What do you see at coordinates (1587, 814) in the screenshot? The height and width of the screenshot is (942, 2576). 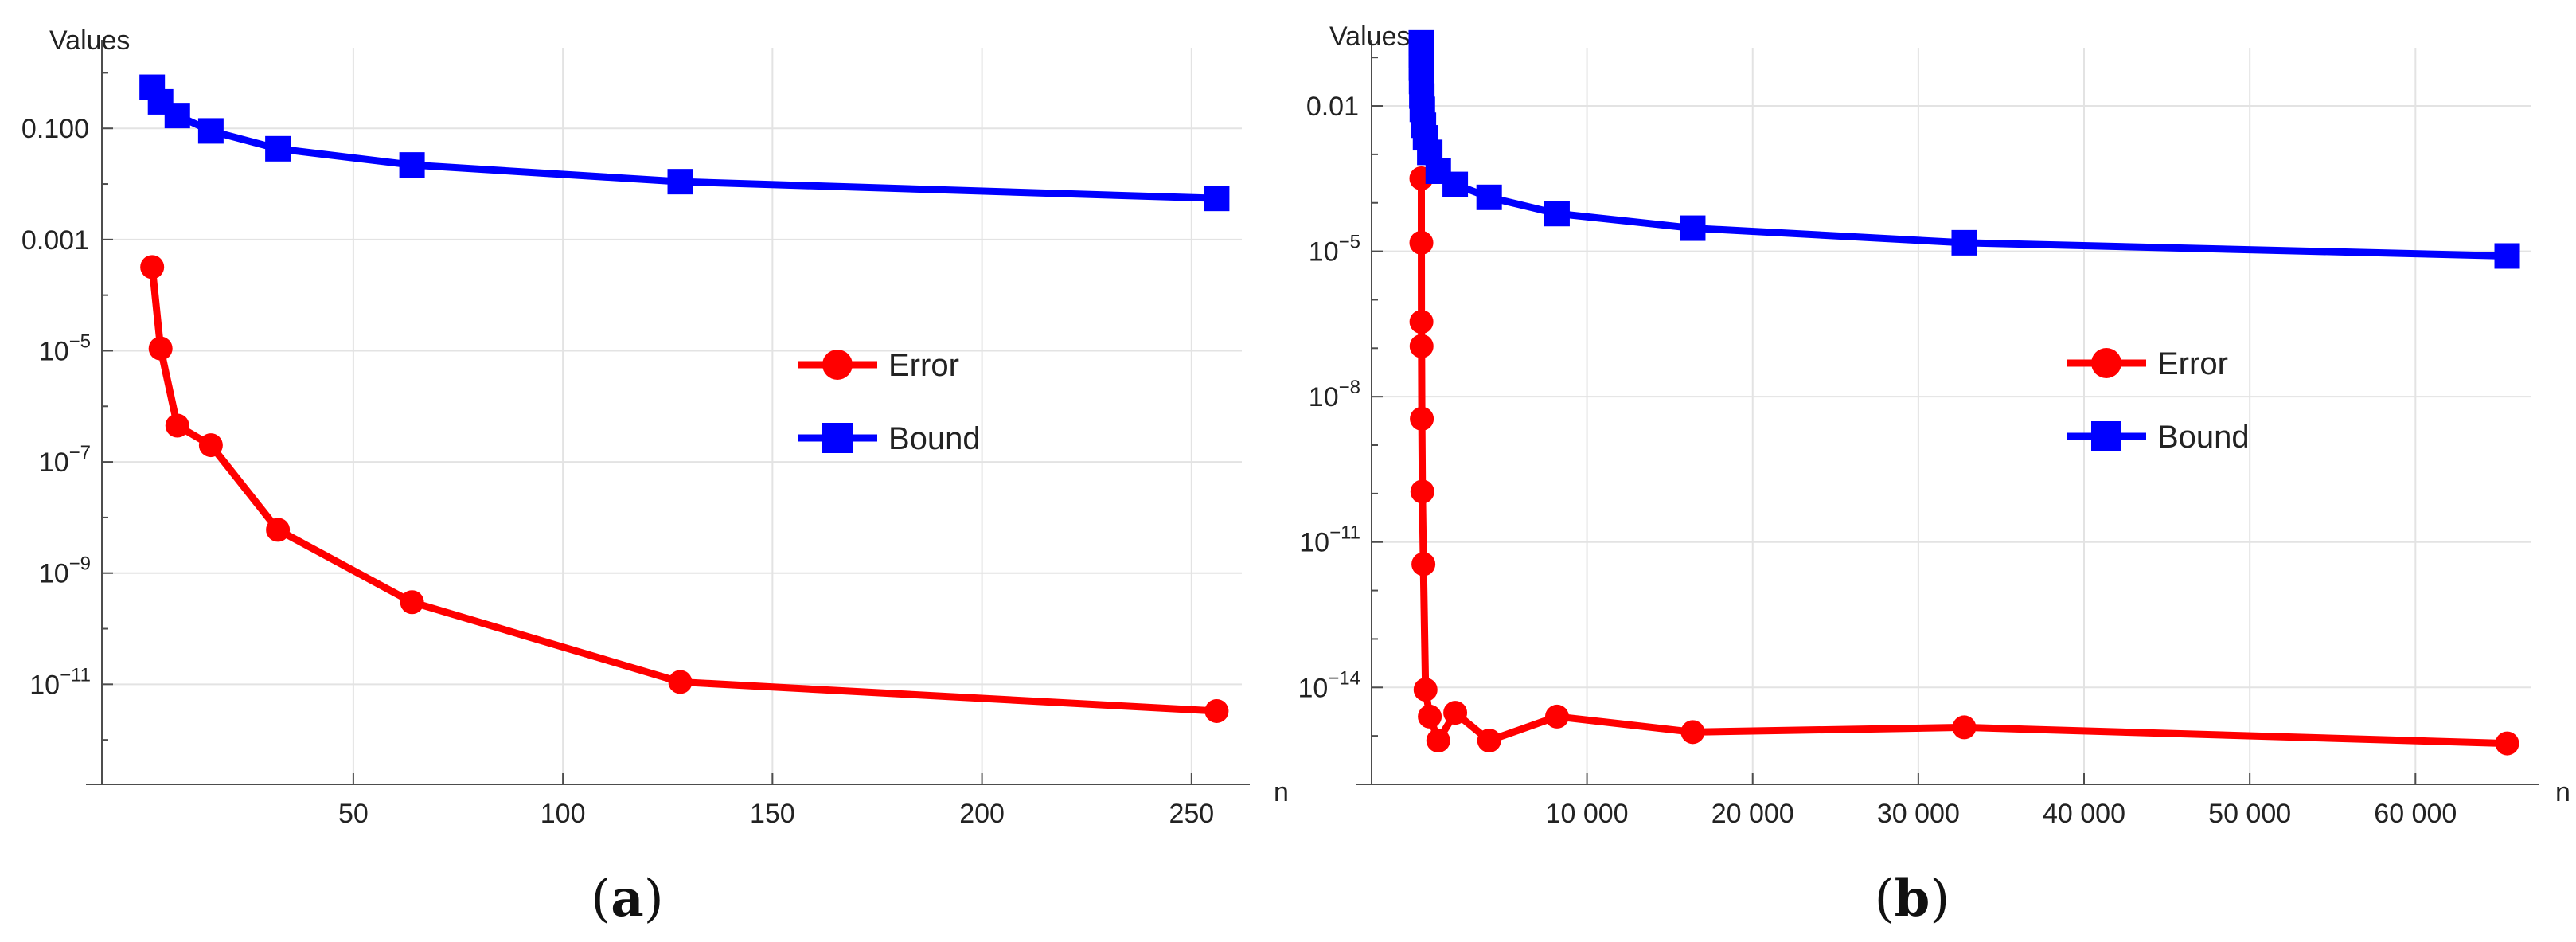 I see `x-tick-label: 10 000` at bounding box center [1587, 814].